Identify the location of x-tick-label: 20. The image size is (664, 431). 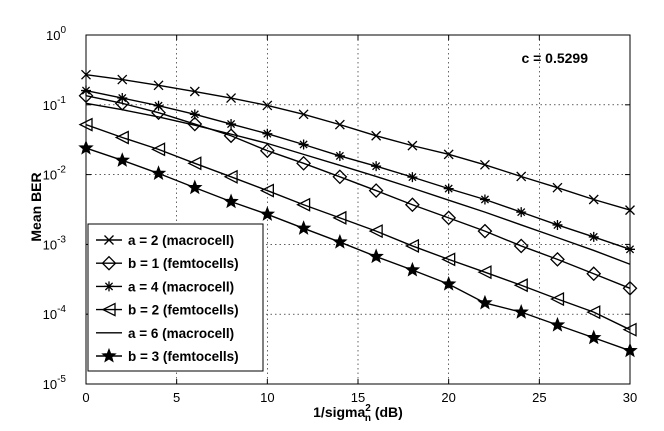
(448, 397).